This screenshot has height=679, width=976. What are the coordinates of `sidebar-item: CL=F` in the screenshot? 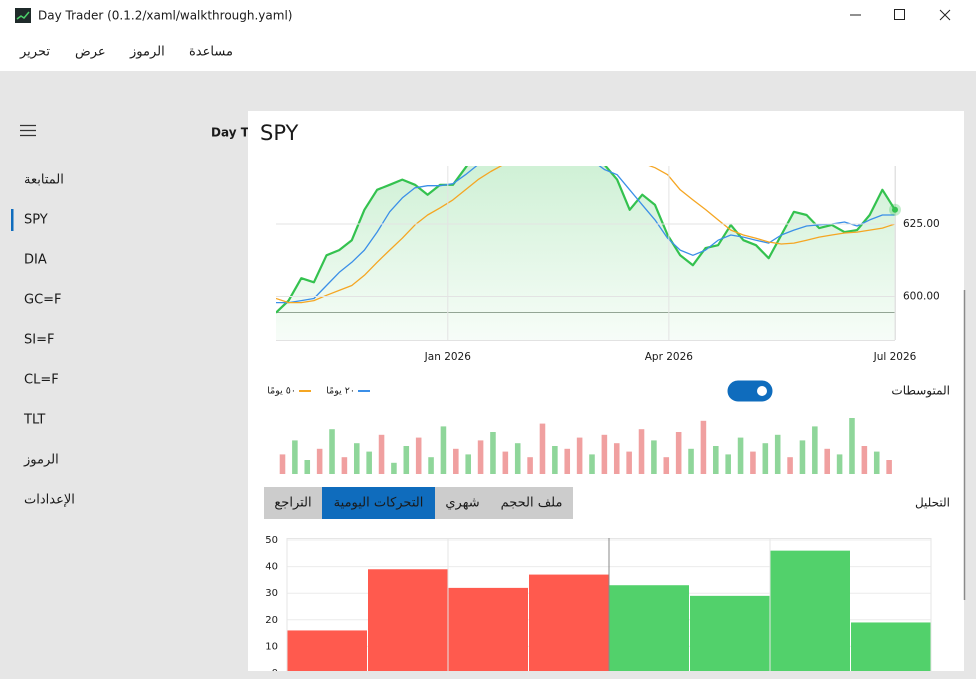 It's located at (41, 380).